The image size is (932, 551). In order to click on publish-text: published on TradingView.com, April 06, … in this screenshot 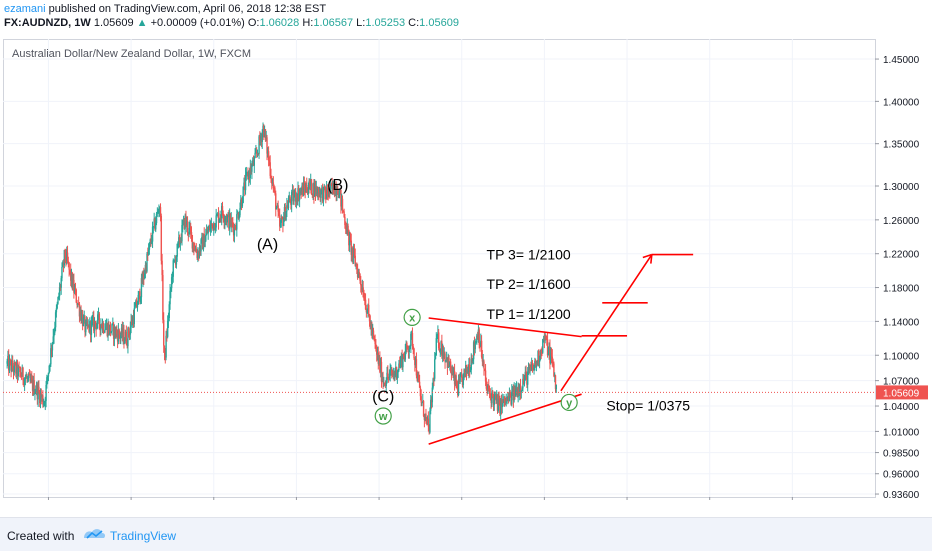, I will do `click(186, 9)`.